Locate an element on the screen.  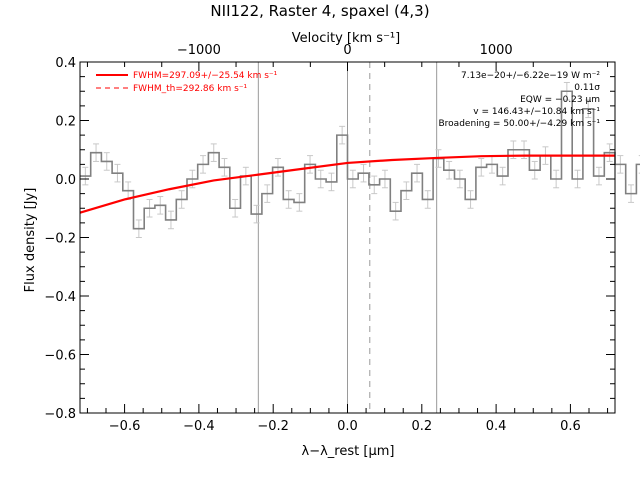
annotation-flux: 7.13e−20+/−6.22e−19 W m⁻² is located at coordinates (530, 76).